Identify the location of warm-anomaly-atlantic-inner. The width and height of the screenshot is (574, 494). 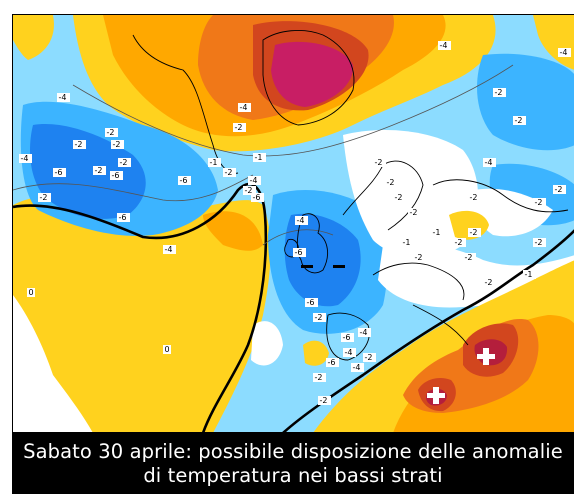
(233, 231).